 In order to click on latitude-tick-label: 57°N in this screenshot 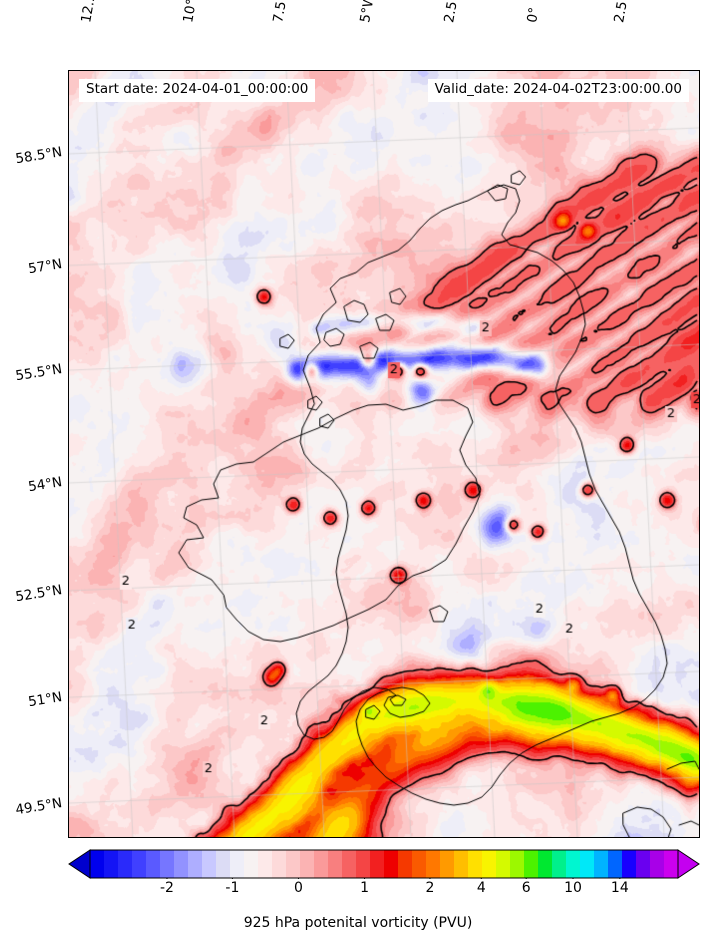, I will do `click(45, 267)`.